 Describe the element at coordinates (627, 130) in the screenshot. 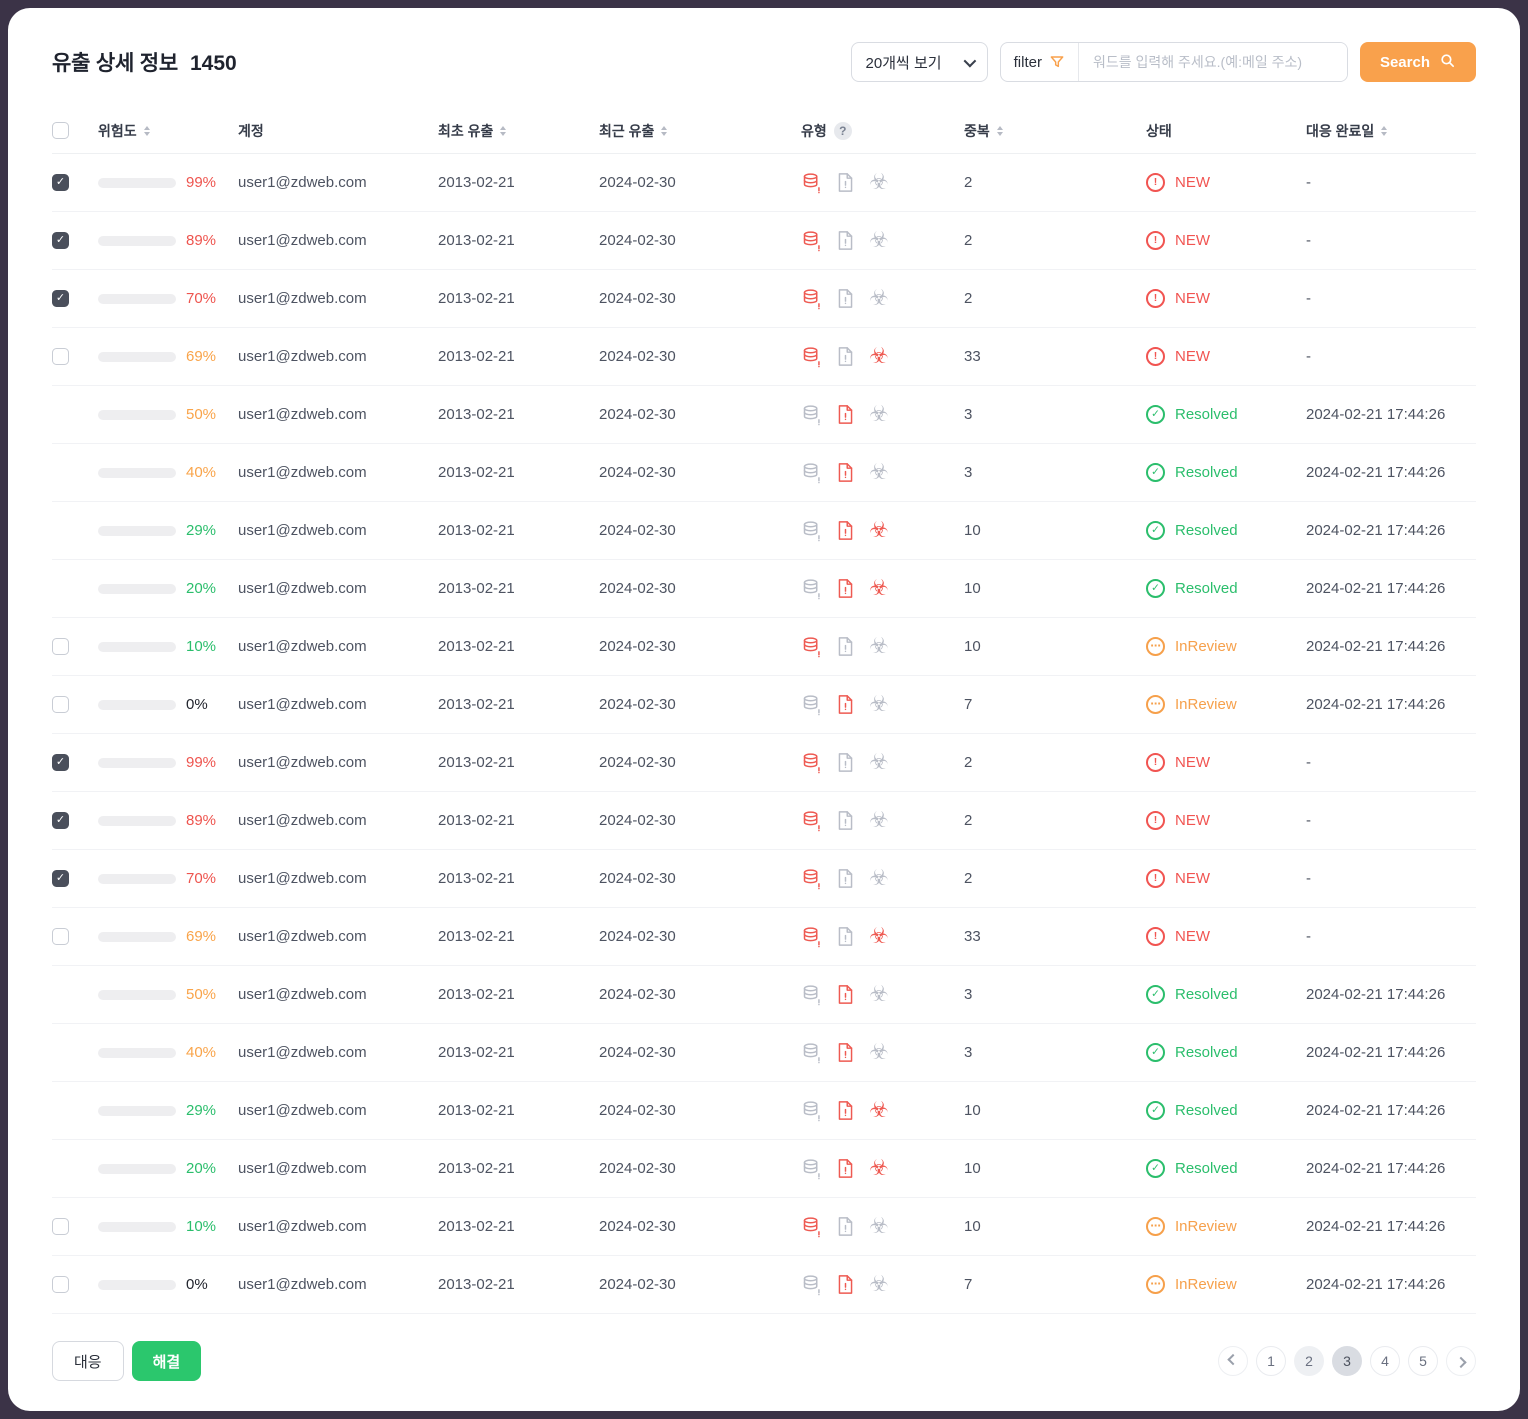

I see `col-recent-leak-label: 최근 유출` at that location.